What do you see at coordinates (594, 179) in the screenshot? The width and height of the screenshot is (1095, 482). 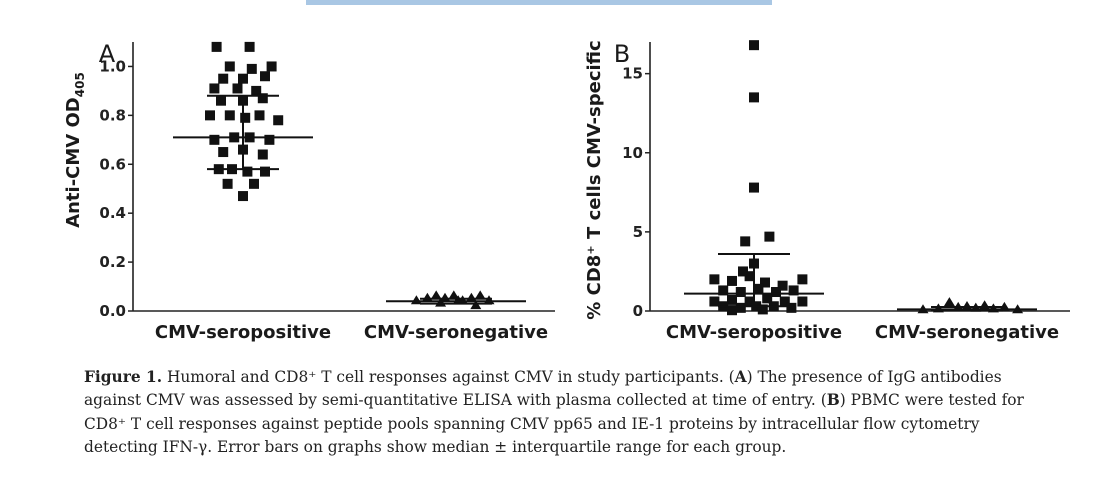 I see `y-axis-label: % CD8⁺ T cells CMV-specific` at bounding box center [594, 179].